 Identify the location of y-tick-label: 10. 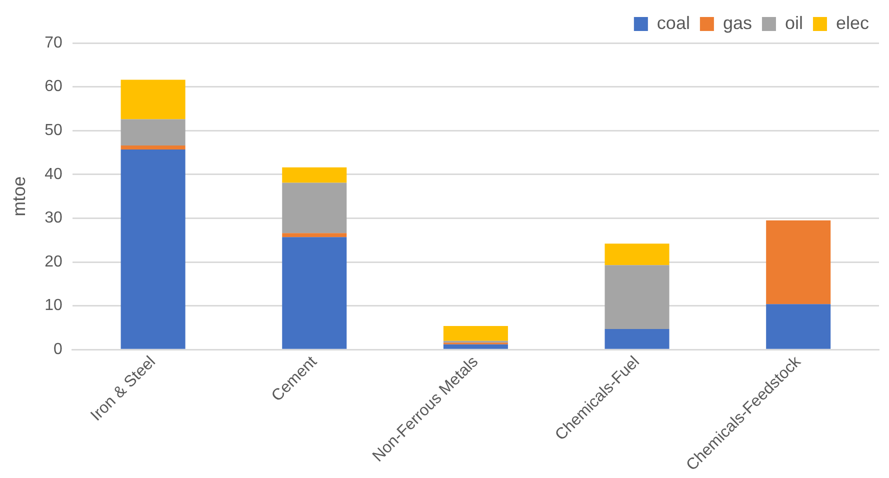
(53, 305).